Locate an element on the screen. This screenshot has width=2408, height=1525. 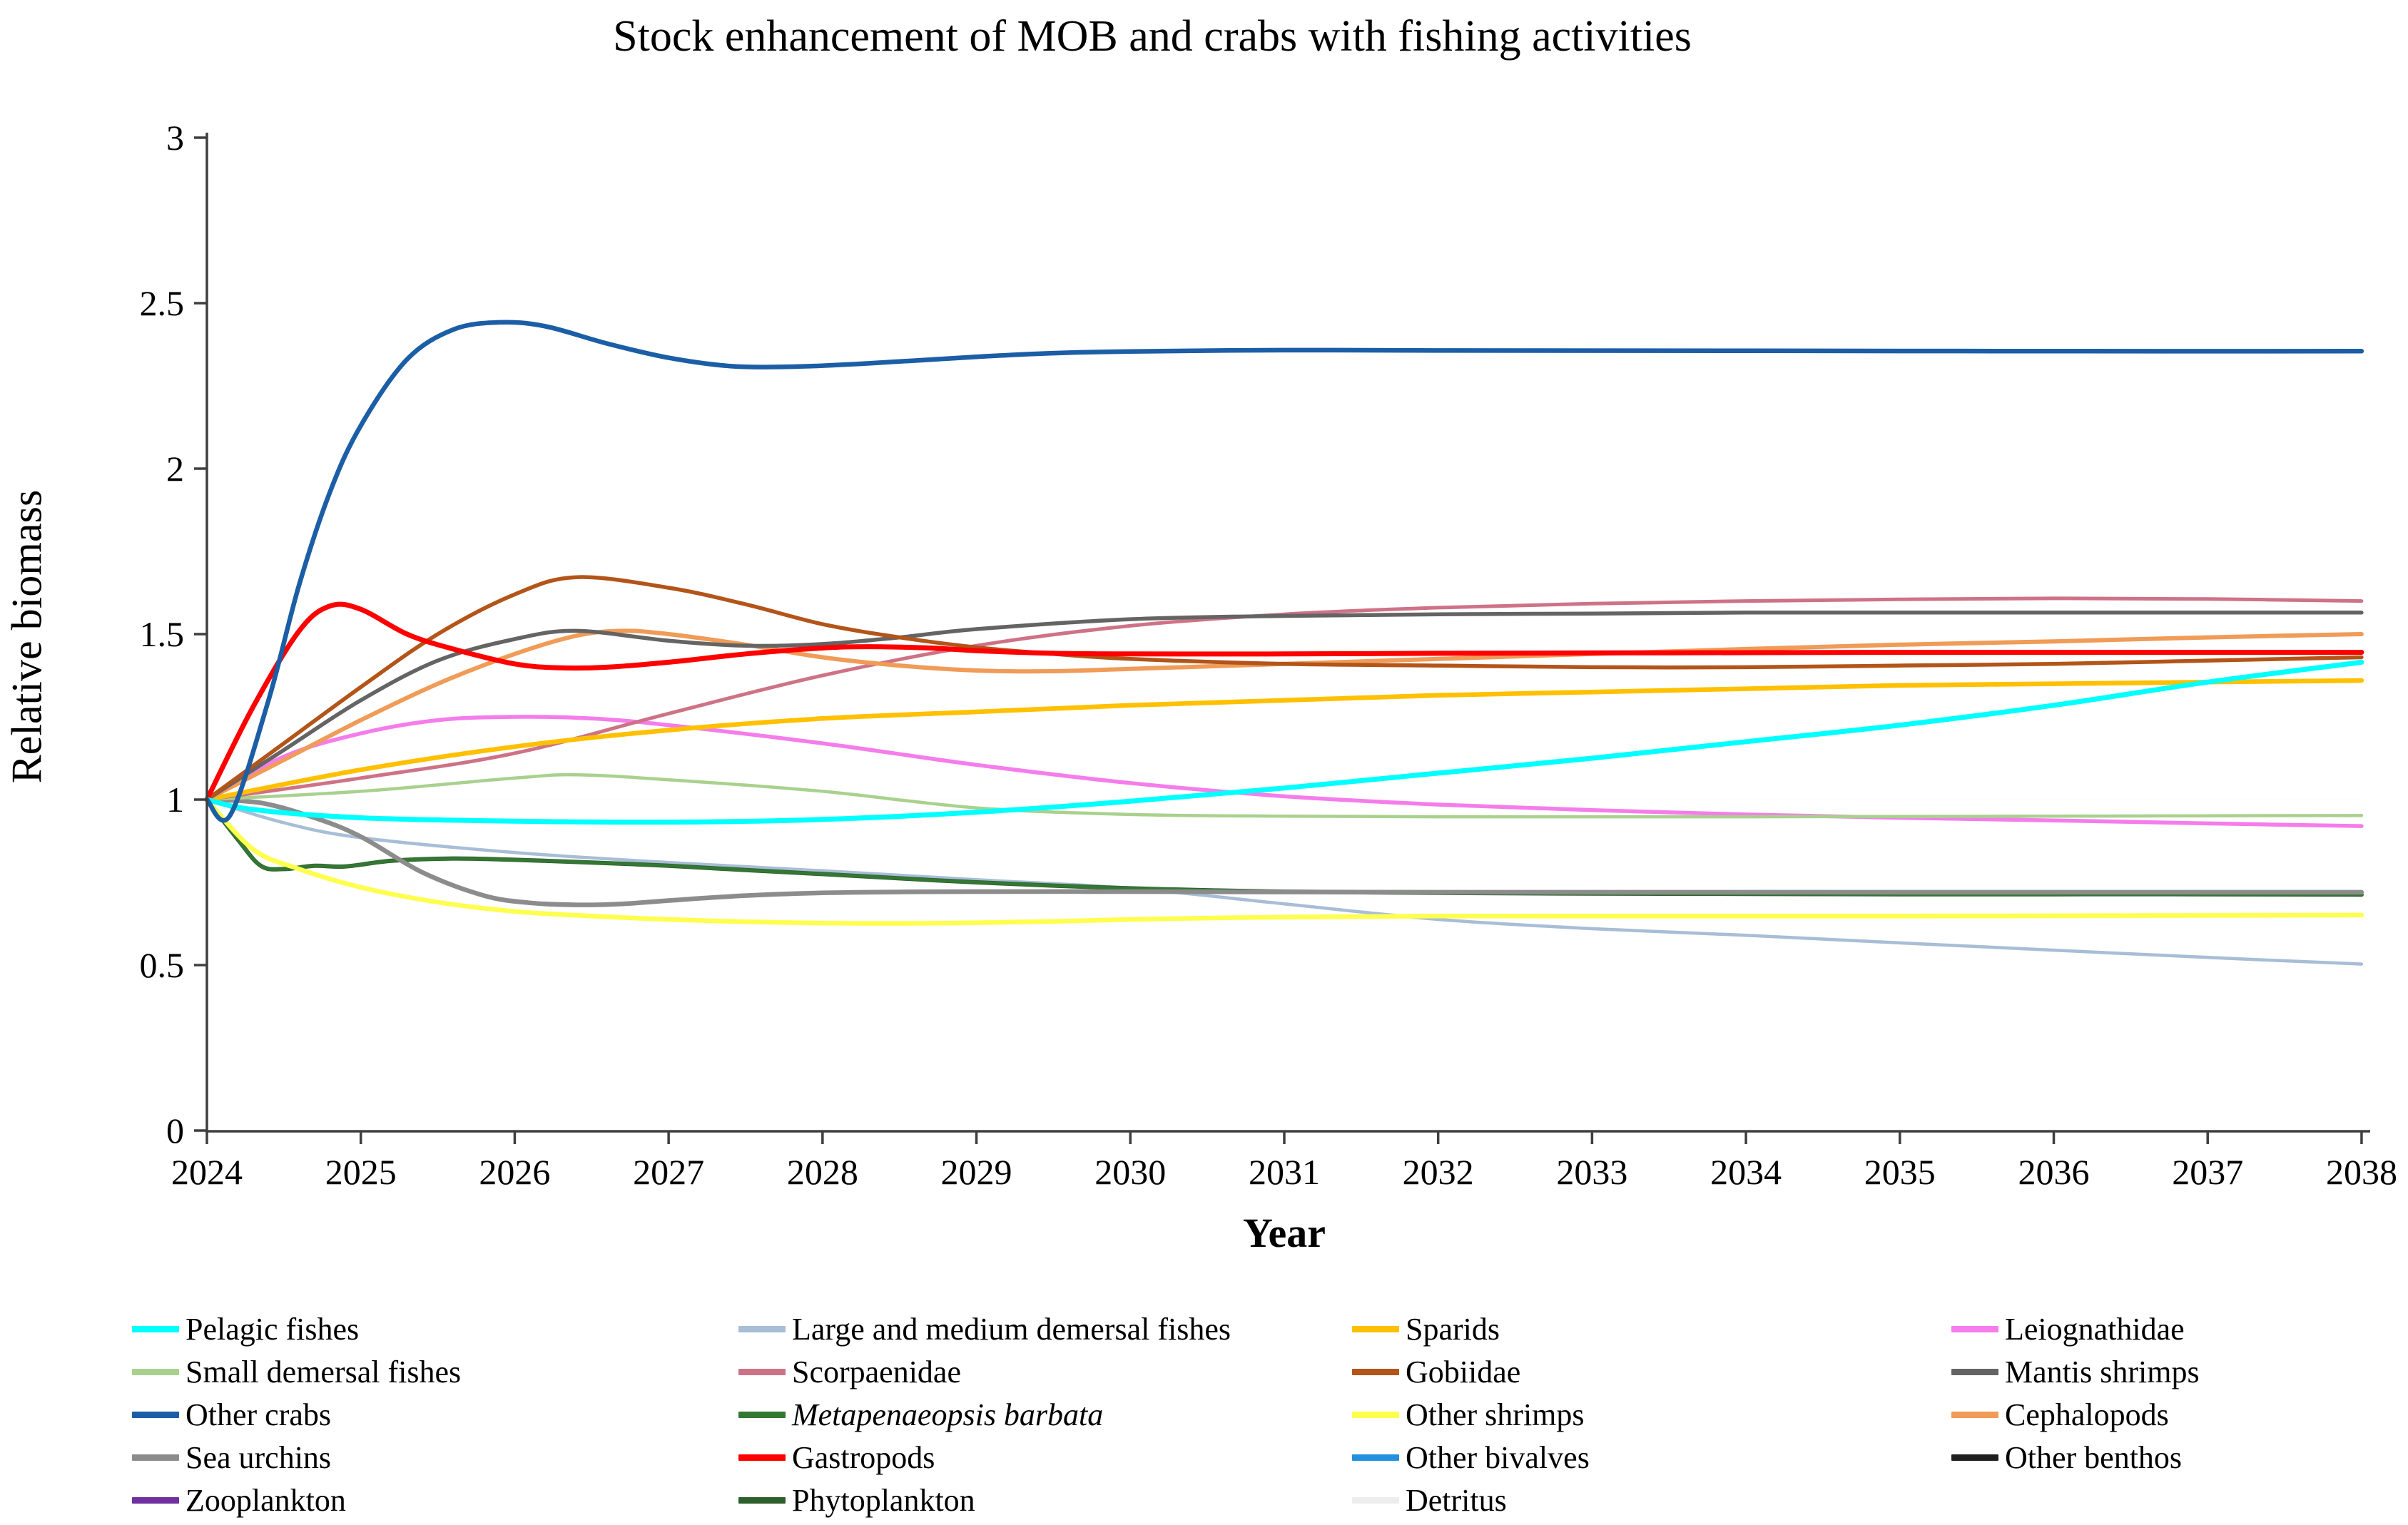
y-tick-label-2.5: 2.5 is located at coordinates (162, 303).